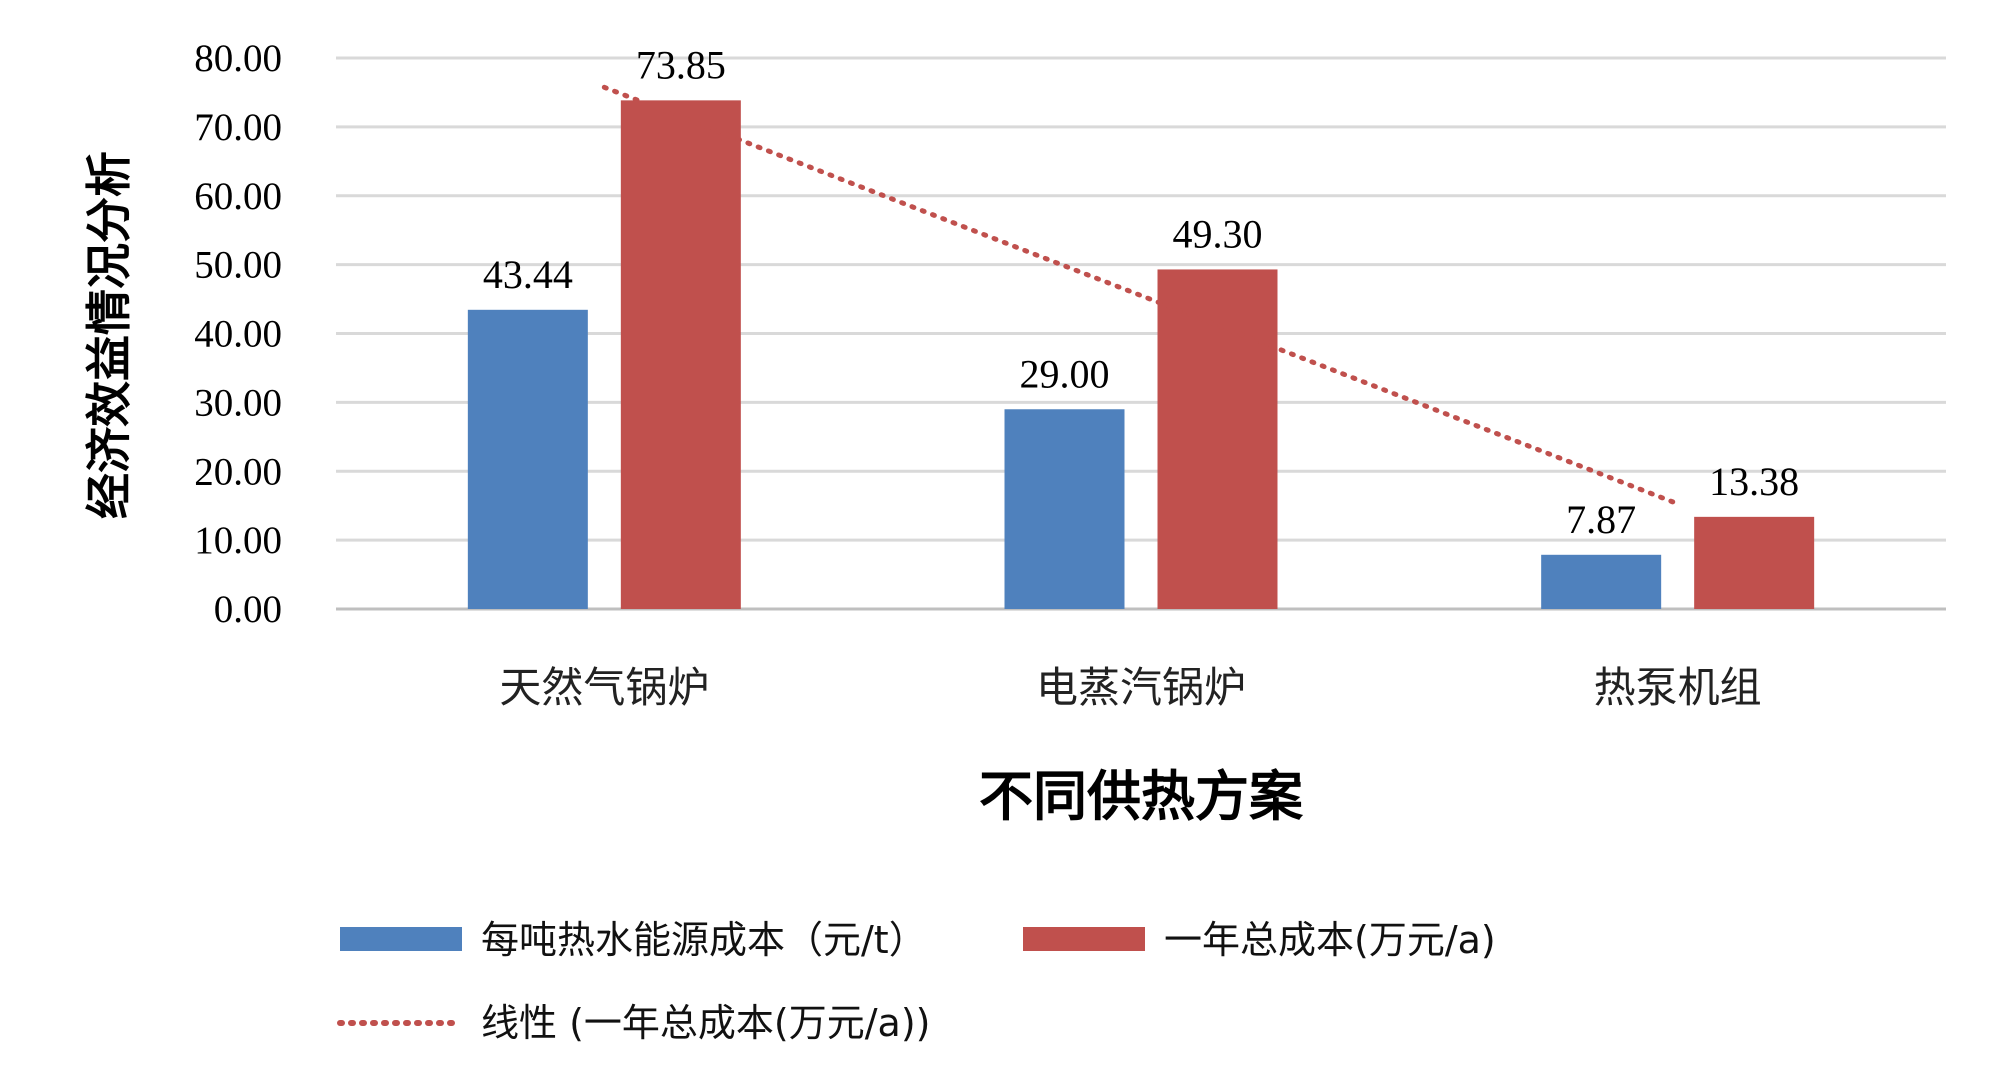 The height and width of the screenshot is (1091, 2000). Describe the element at coordinates (1141, 687) in the screenshot. I see `category-label: 电蒸汽锅炉` at that location.